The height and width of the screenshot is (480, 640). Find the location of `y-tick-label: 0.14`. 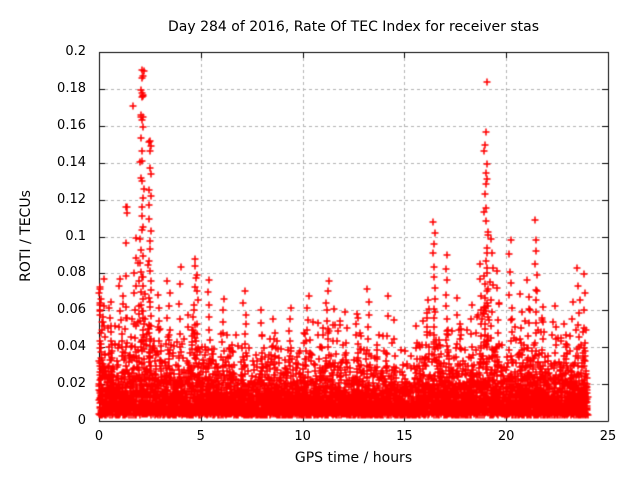

y-tick-label: 0.14 is located at coordinates (71, 162).